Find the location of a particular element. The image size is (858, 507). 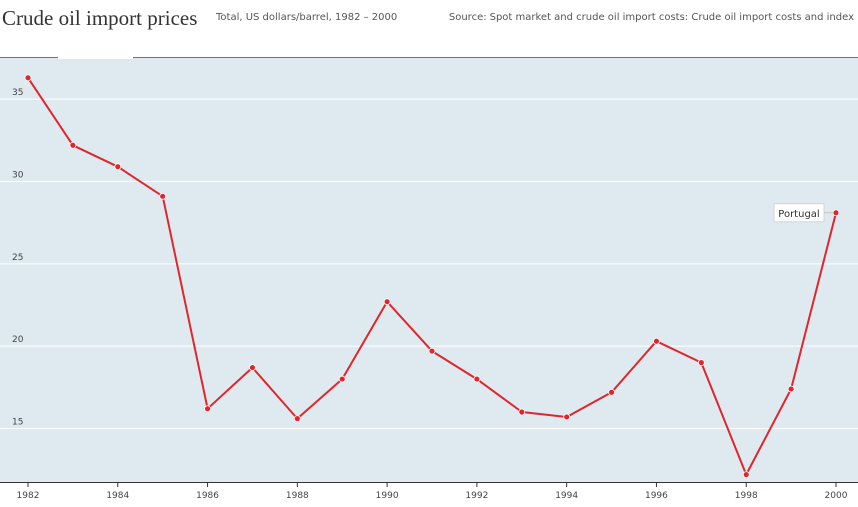

x-tick-label: 1994 is located at coordinates (566, 496).